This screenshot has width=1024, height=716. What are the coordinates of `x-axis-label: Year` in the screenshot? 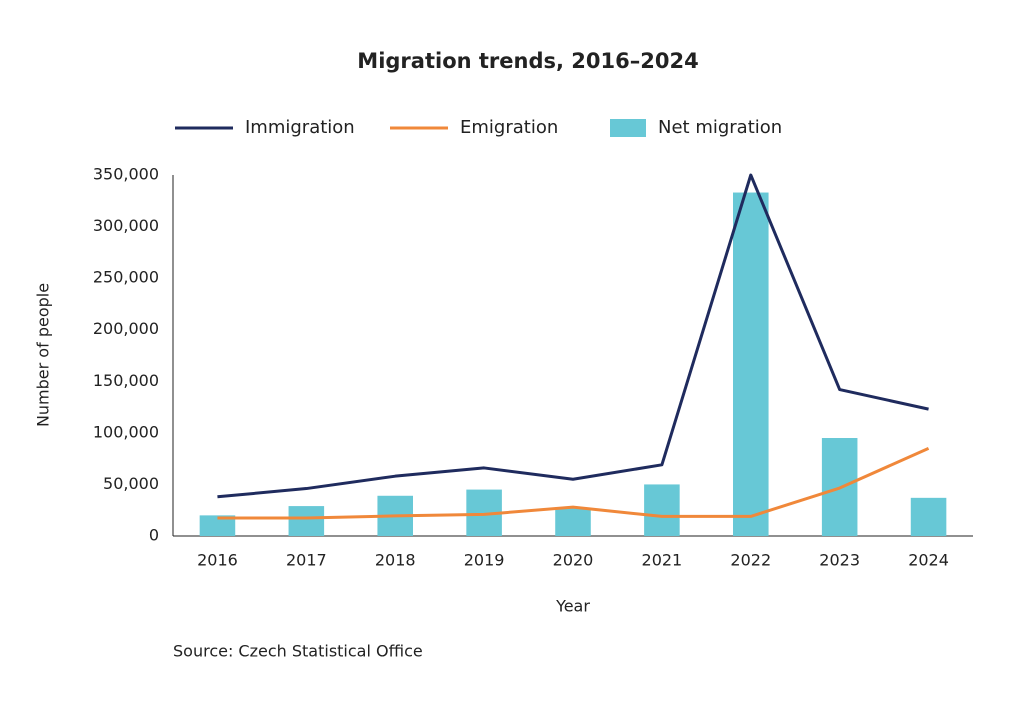 It's located at (572, 606).